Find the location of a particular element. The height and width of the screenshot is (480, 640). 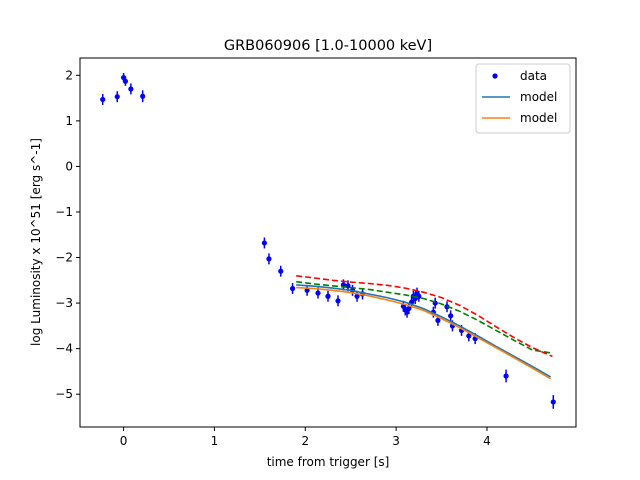

y-tick-label: 2 is located at coordinates (69, 75).